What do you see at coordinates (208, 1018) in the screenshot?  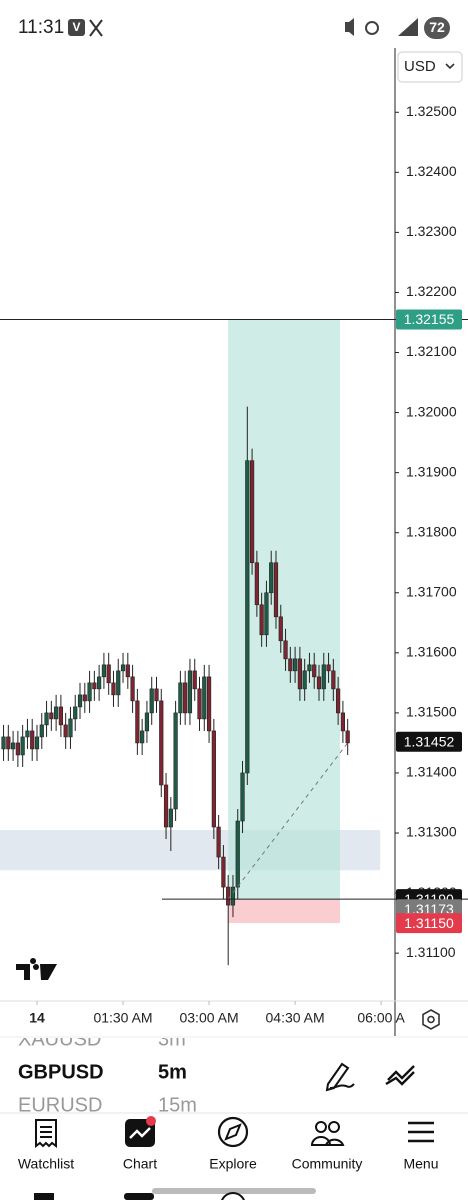 I see `x-tick-label: 03:00 AM` at bounding box center [208, 1018].